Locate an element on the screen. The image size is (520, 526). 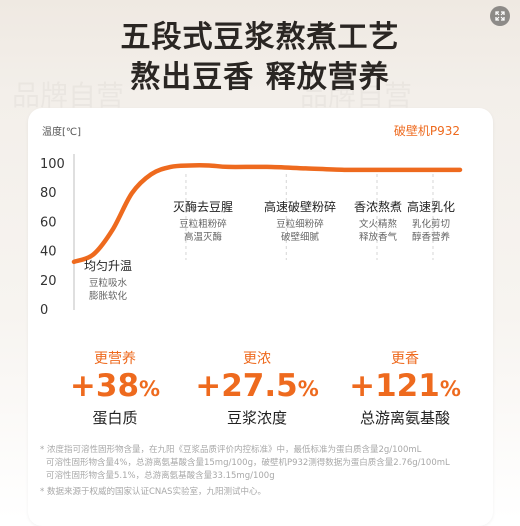
expand-button is located at coordinates (500, 16).